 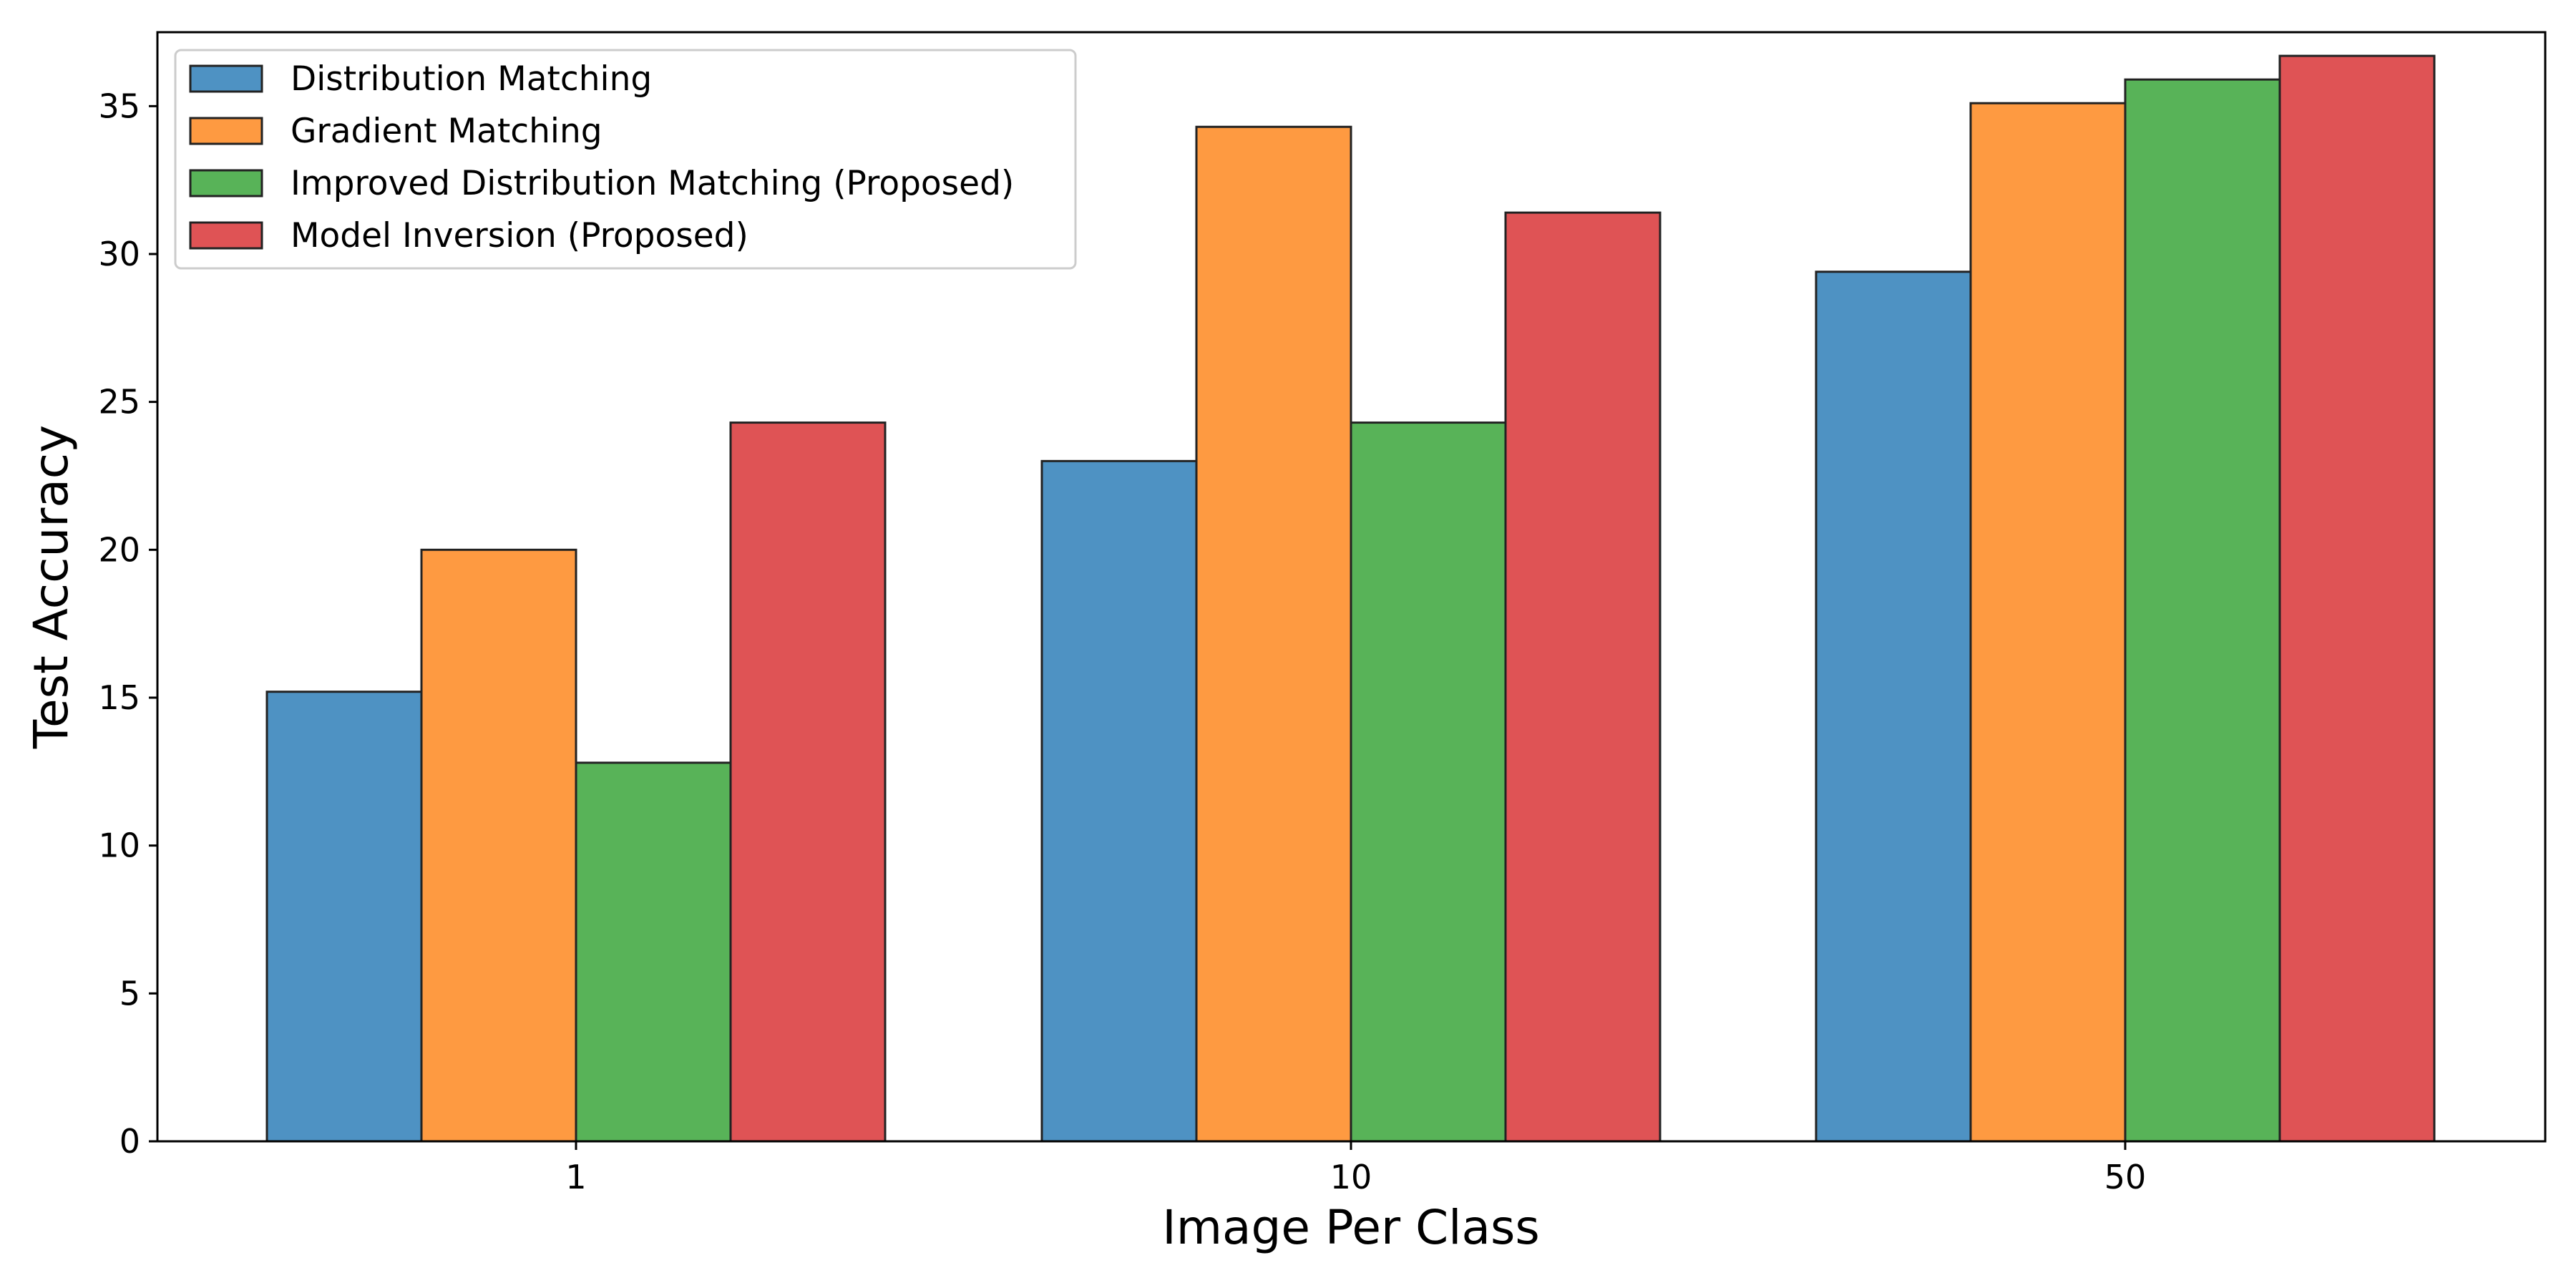 What do you see at coordinates (51, 587) in the screenshot?
I see `y-axis-label: Test Accuracy` at bounding box center [51, 587].